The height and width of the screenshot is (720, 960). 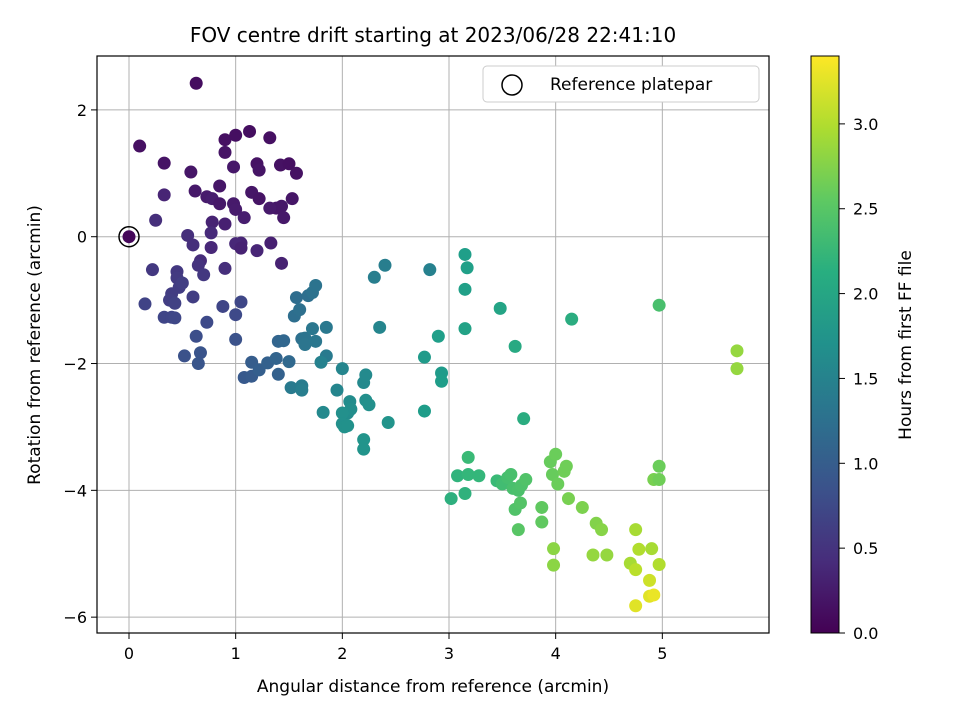 I want to click on y-tick-label: 2, so click(x=82, y=110).